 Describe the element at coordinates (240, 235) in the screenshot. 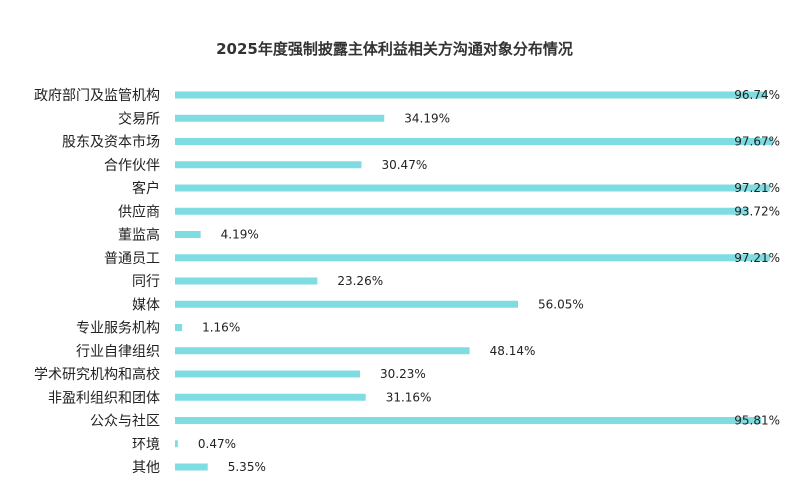

I see `value-label: 4.19%` at that location.